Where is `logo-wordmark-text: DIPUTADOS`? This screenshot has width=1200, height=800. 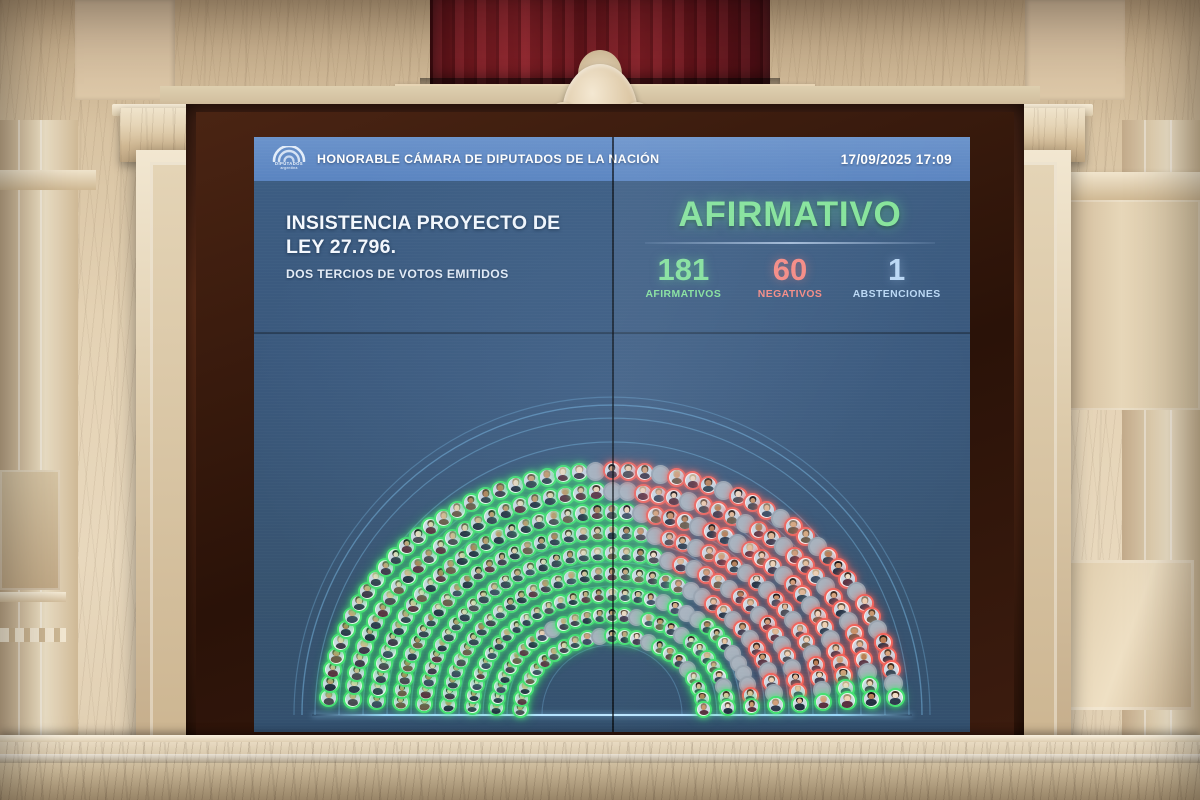 logo-wordmark-text: DIPUTADOS is located at coordinates (289, 163).